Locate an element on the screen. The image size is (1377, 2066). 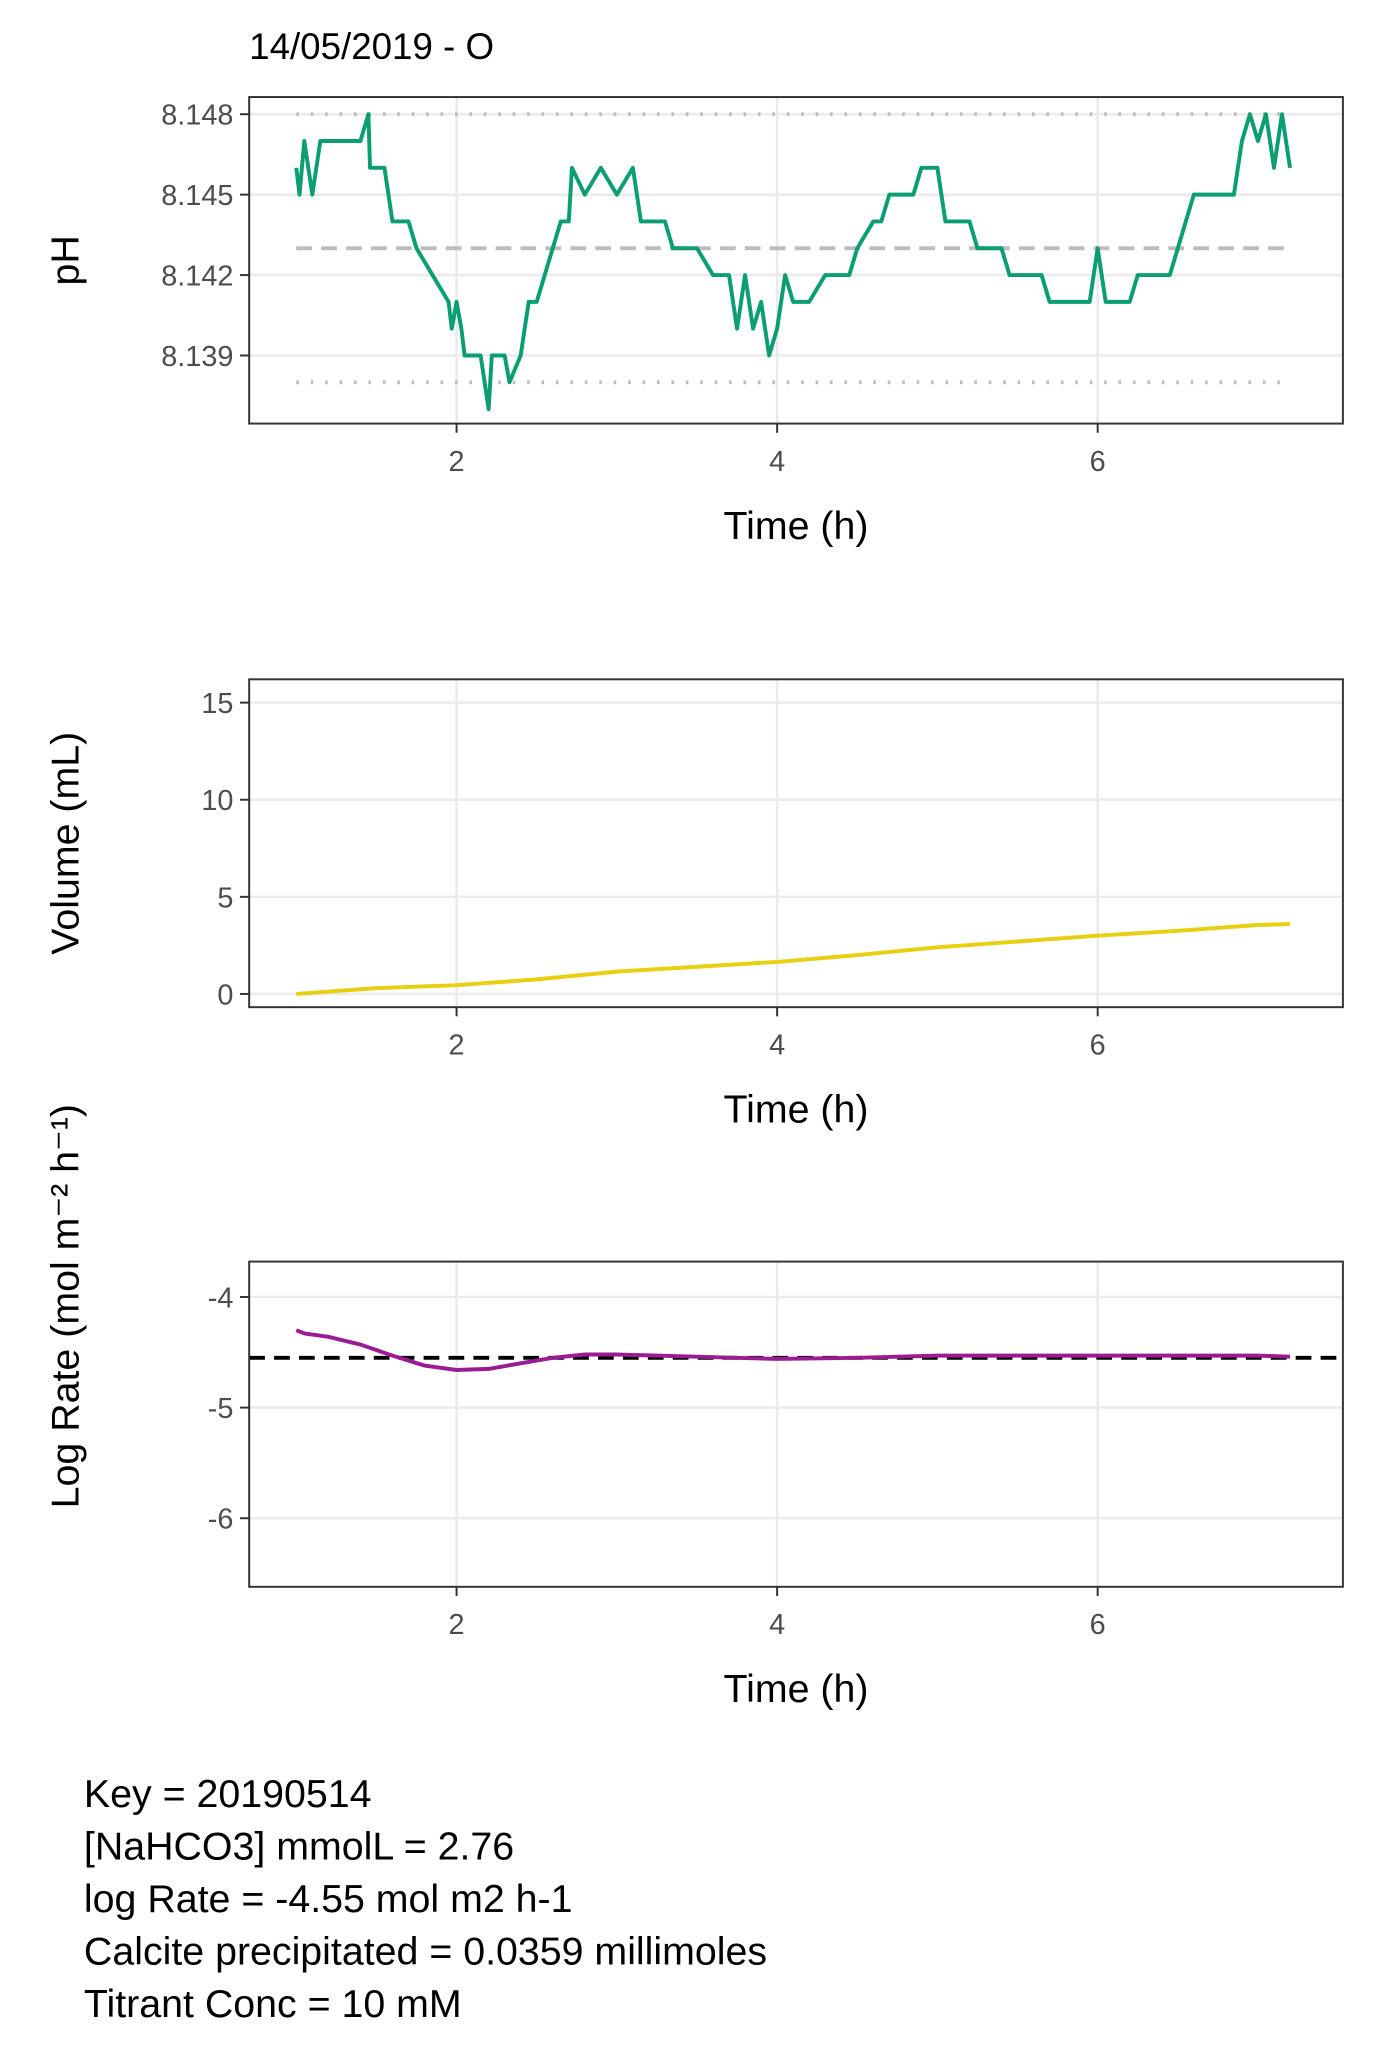
y-tick-label: 8.148 is located at coordinates (197, 116).